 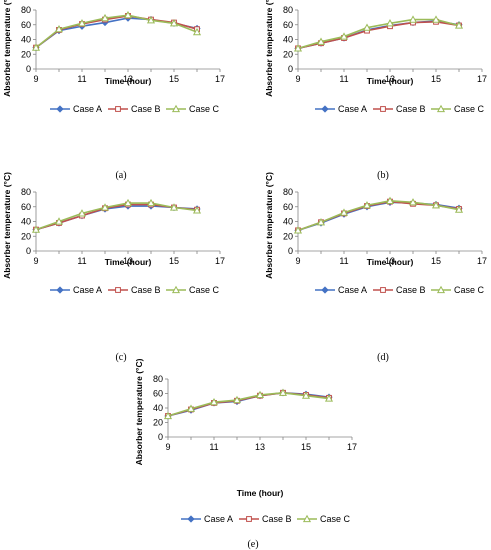 I want to click on panel-label: (e), so click(x=252, y=544).